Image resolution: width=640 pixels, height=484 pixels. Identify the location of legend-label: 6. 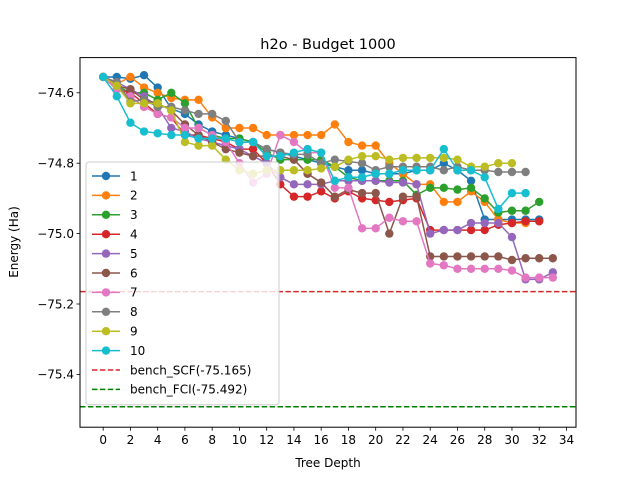
(134, 273).